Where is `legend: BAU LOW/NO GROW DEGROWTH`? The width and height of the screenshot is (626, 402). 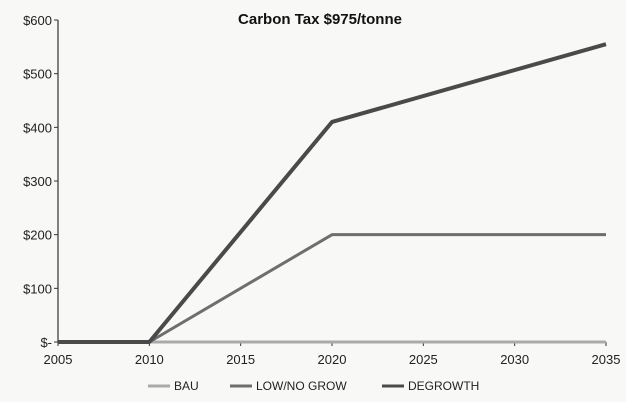 legend: BAU LOW/NO GROW DEGROWTH is located at coordinates (313, 386).